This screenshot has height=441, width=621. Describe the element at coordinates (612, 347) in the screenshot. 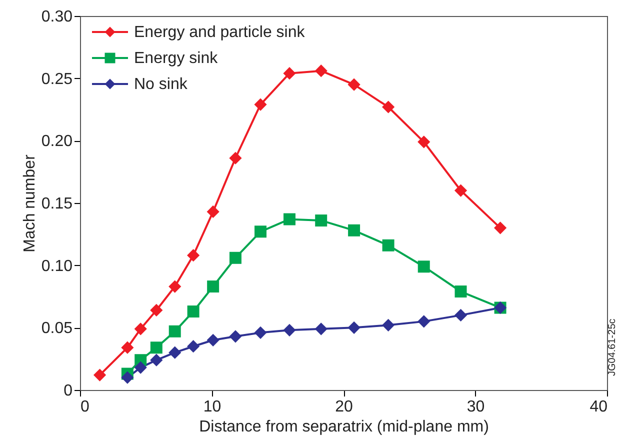

I see `annotation: JG04.61-25c` at that location.